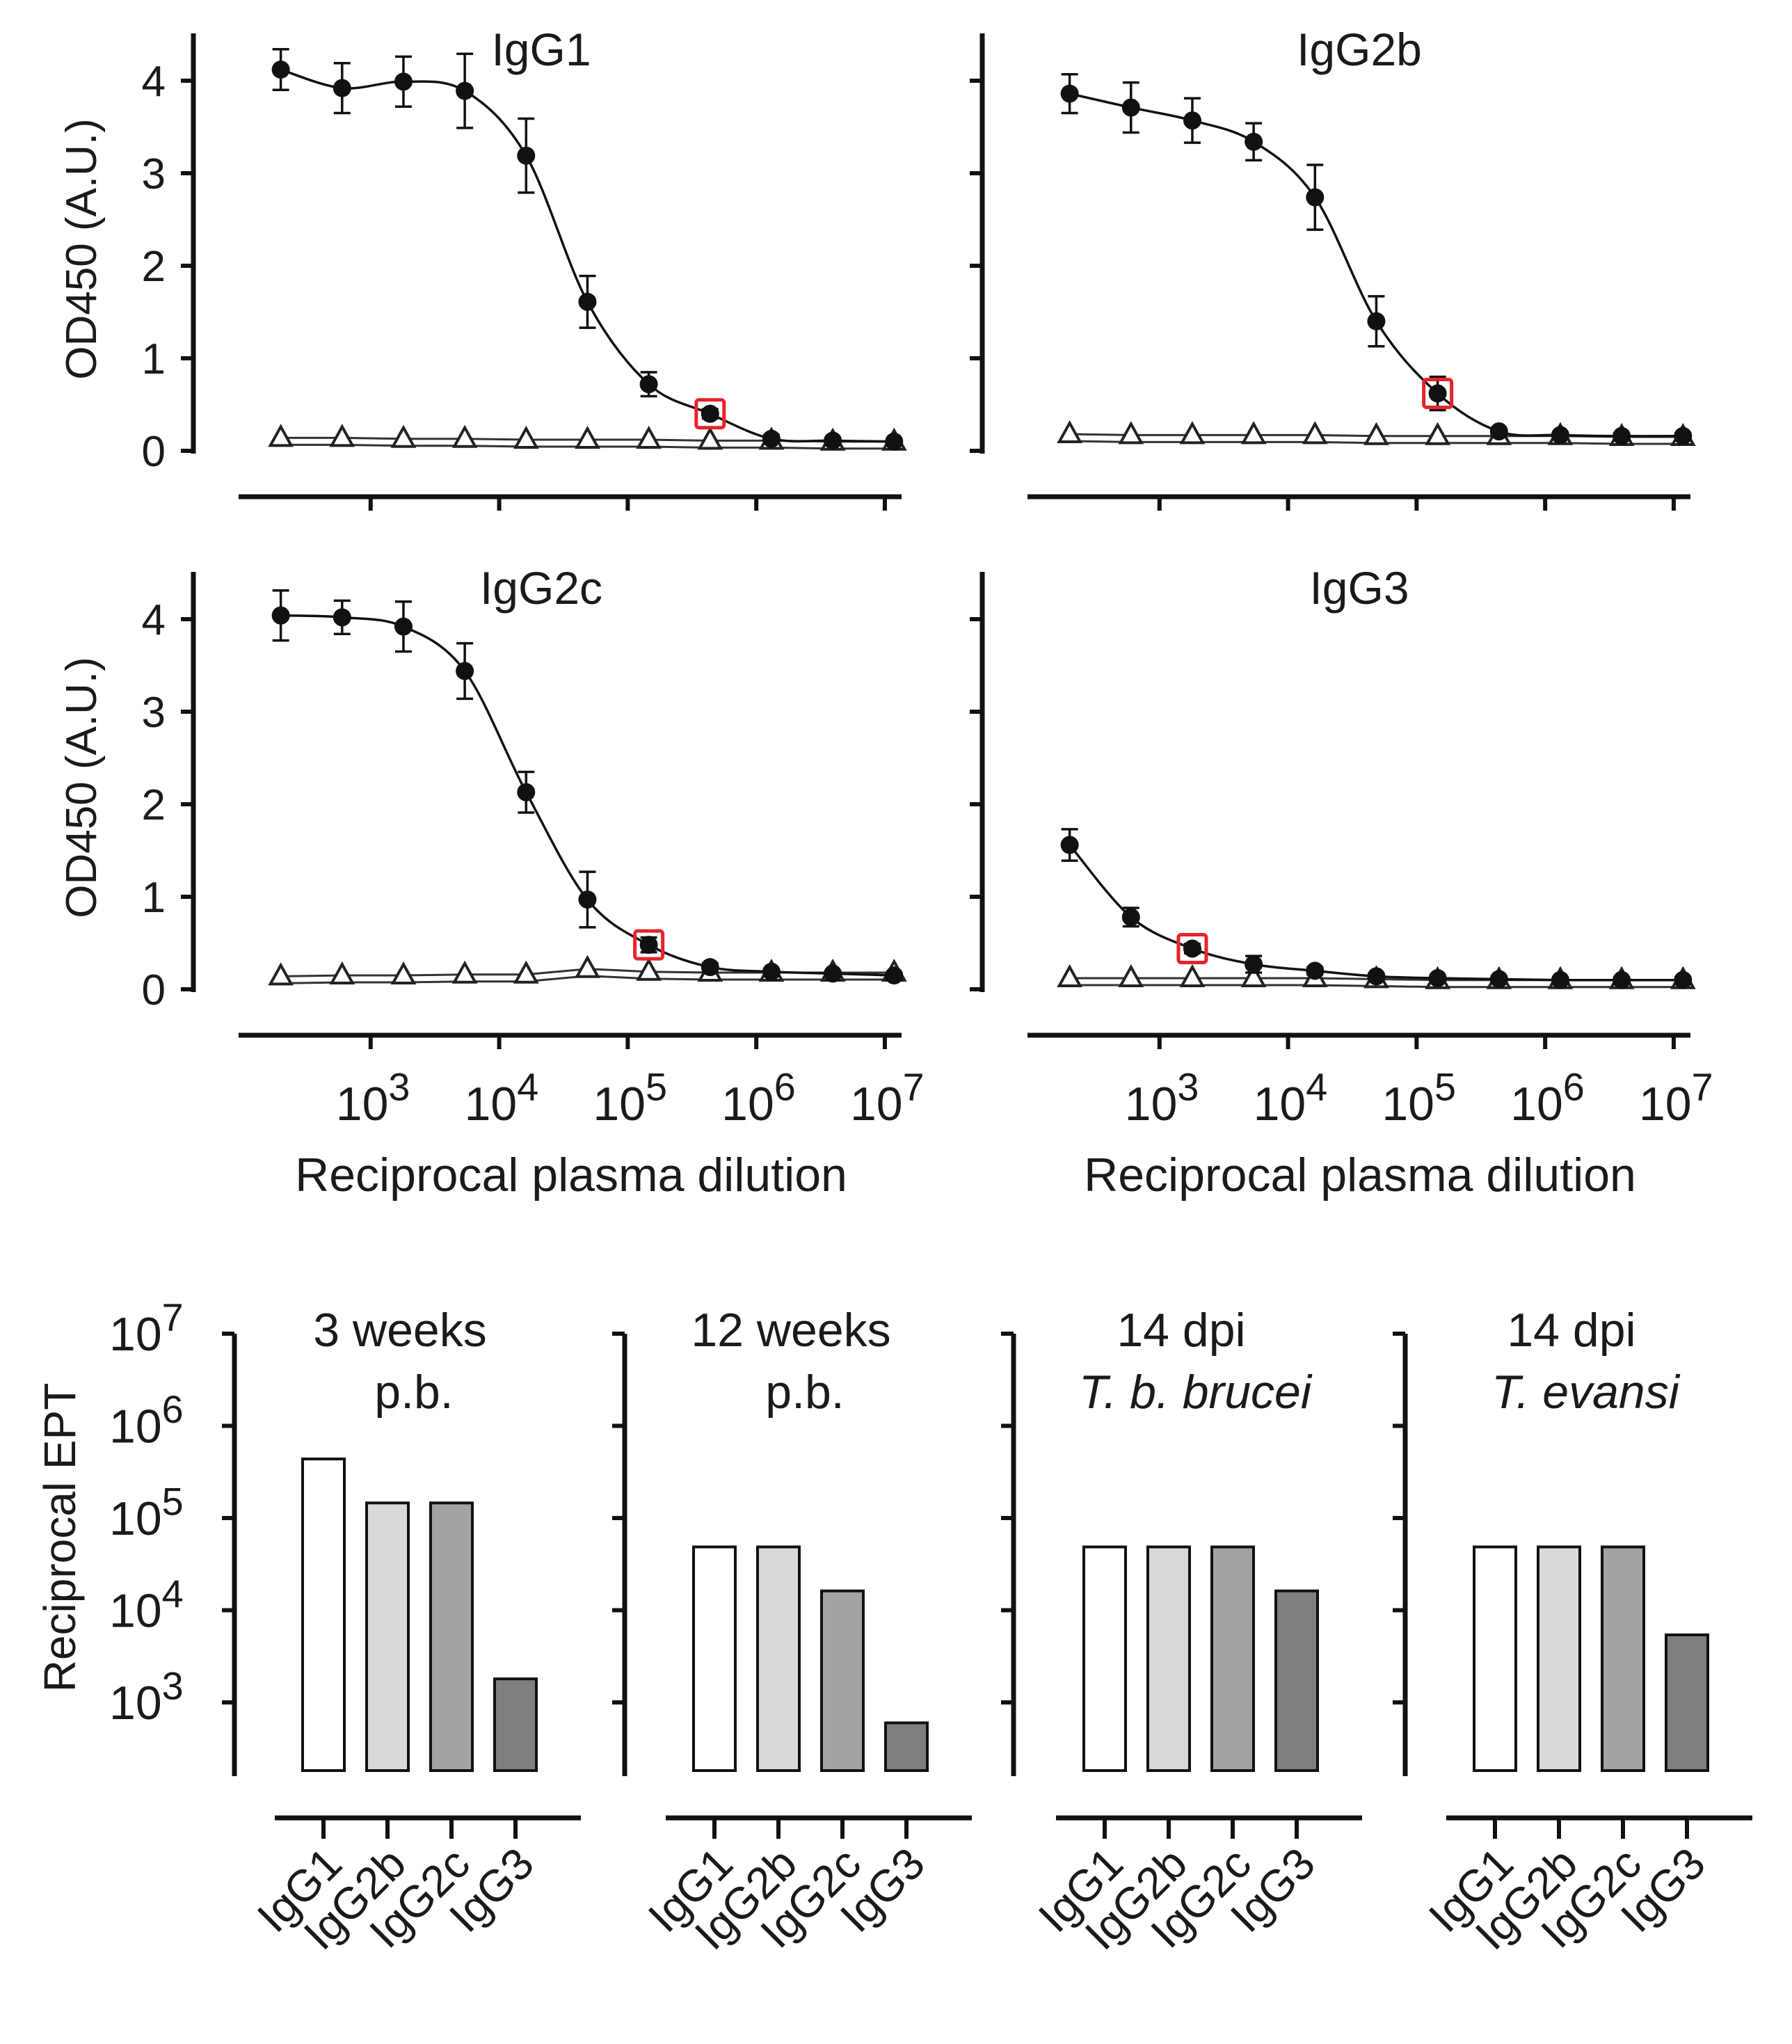  Describe the element at coordinates (60, 1538) in the screenshot. I see `y-axis-label: Reciprocal EPT` at that location.